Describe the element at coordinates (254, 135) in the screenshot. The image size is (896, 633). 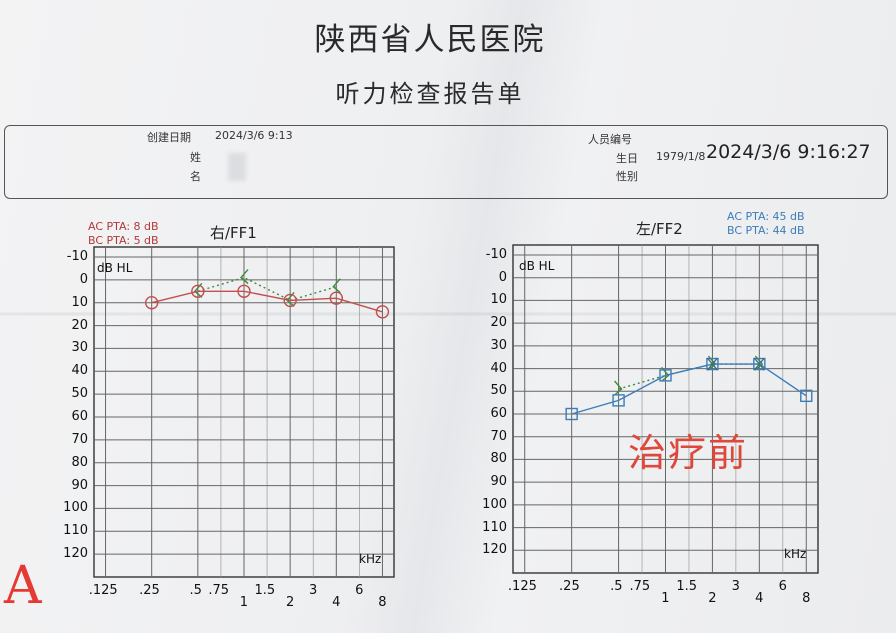
I see `create-date-value: 2024/3/6 9:13` at that location.